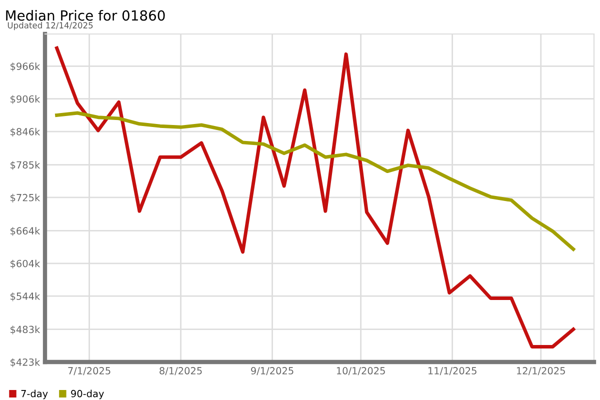 This screenshot has width=600, height=400. What do you see at coordinates (25, 67) in the screenshot?
I see `y-tick-label: $966k` at bounding box center [25, 67].